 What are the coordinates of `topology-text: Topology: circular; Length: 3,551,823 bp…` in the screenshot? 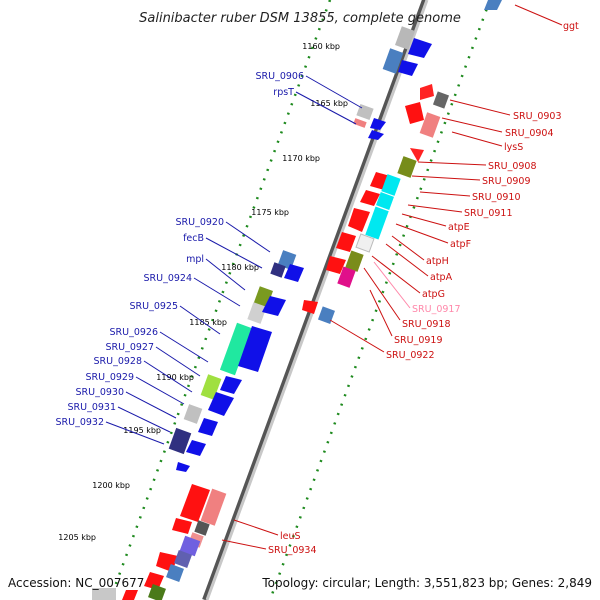 It's located at (426, 583).